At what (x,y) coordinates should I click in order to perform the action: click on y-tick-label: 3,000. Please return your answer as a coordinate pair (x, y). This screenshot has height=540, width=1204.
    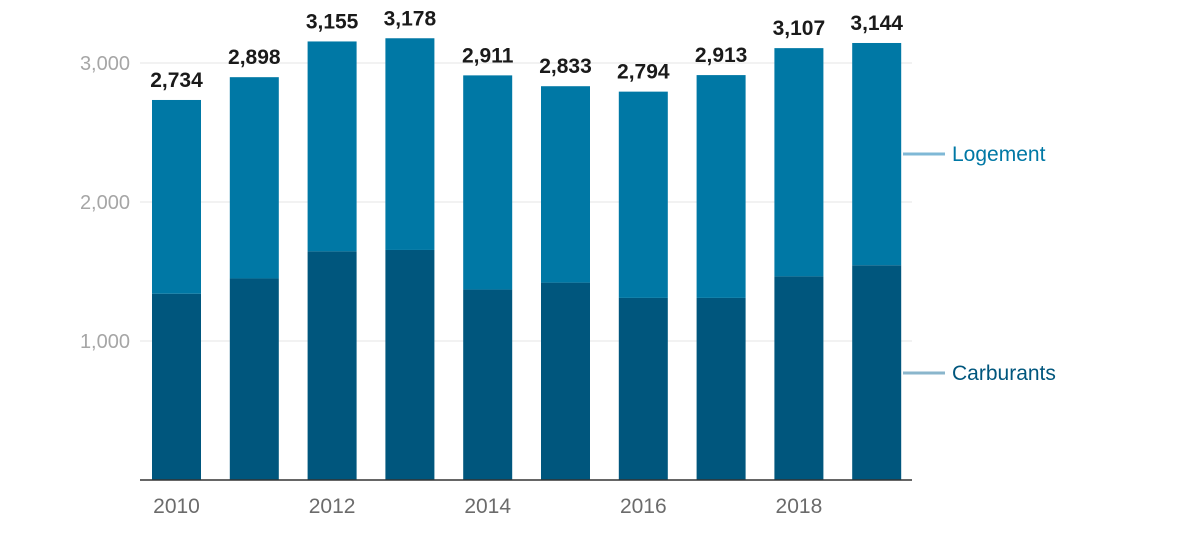
    Looking at the image, I should click on (105, 64).